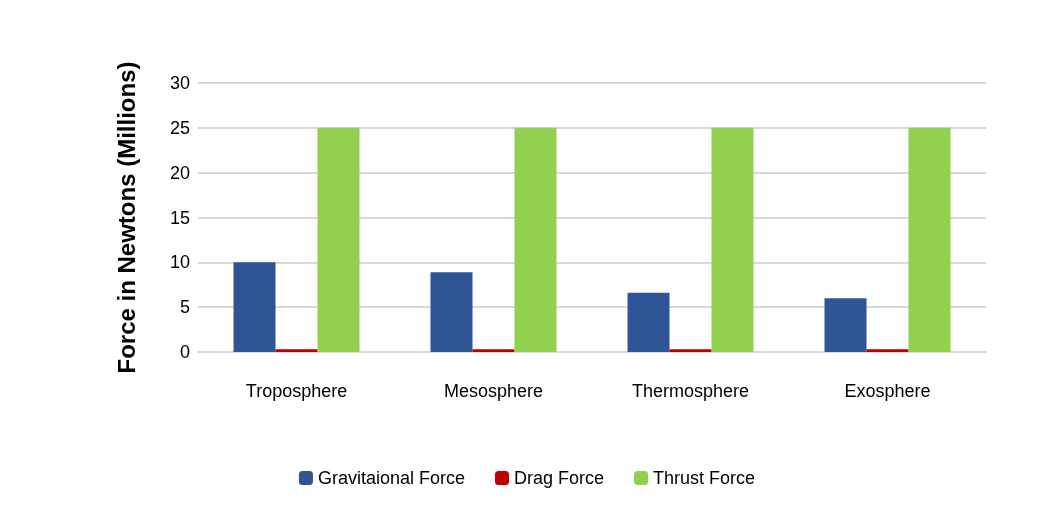 Image resolution: width=1054 pixels, height=520 pixels. Describe the element at coordinates (704, 478) in the screenshot. I see `legend-label: Thrust Force` at that location.